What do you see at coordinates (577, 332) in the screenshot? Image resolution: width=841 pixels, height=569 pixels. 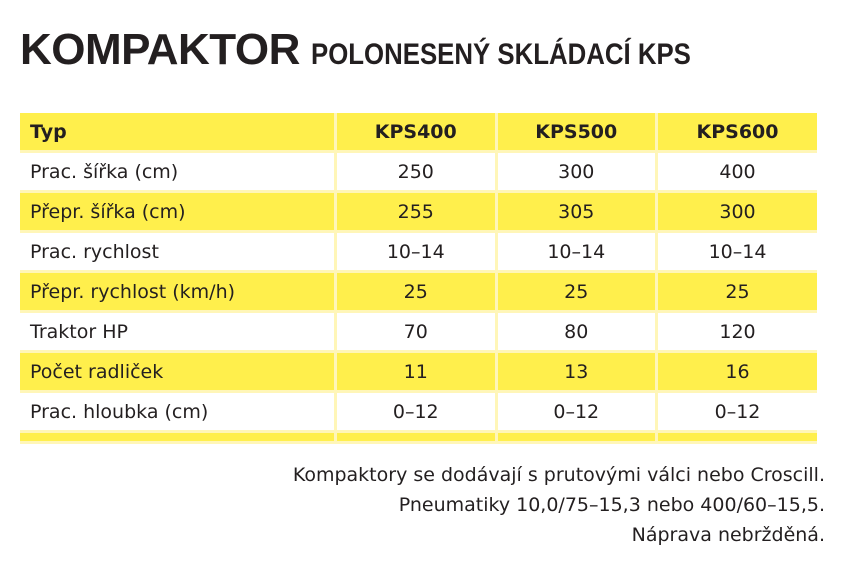 I see `cell-value: 80` at bounding box center [577, 332].